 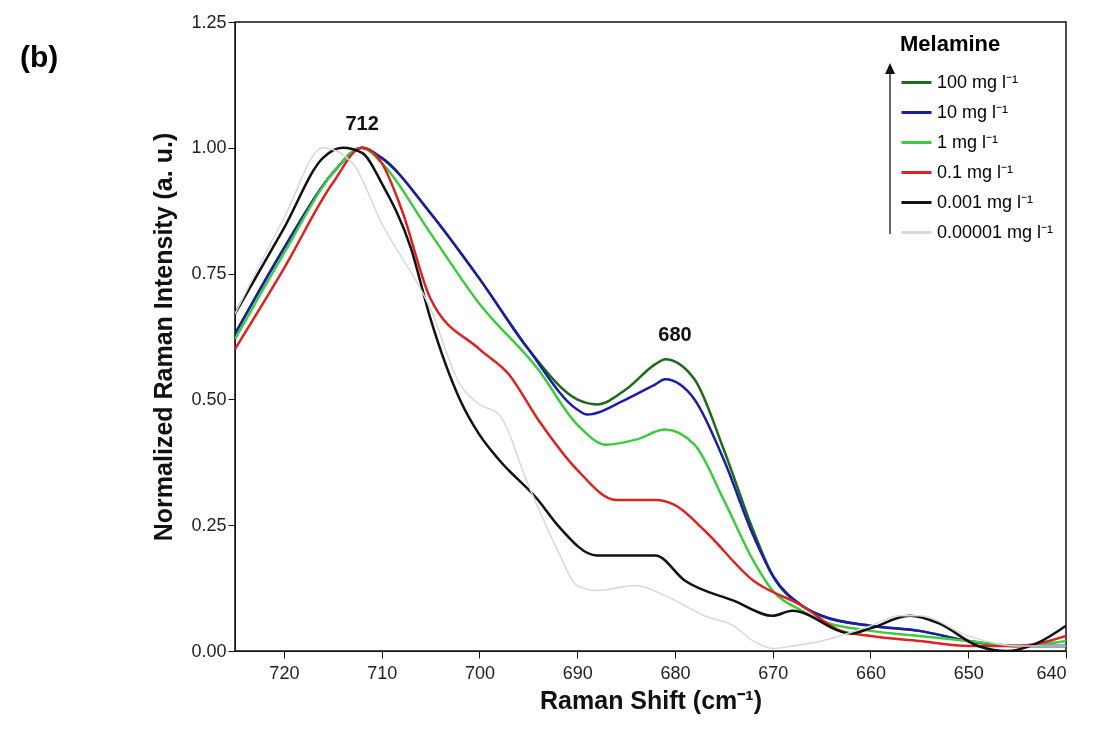 What do you see at coordinates (163, 337) in the screenshot?
I see `y-axis-title: Normalized Raman Intensity (a. u.)` at bounding box center [163, 337].